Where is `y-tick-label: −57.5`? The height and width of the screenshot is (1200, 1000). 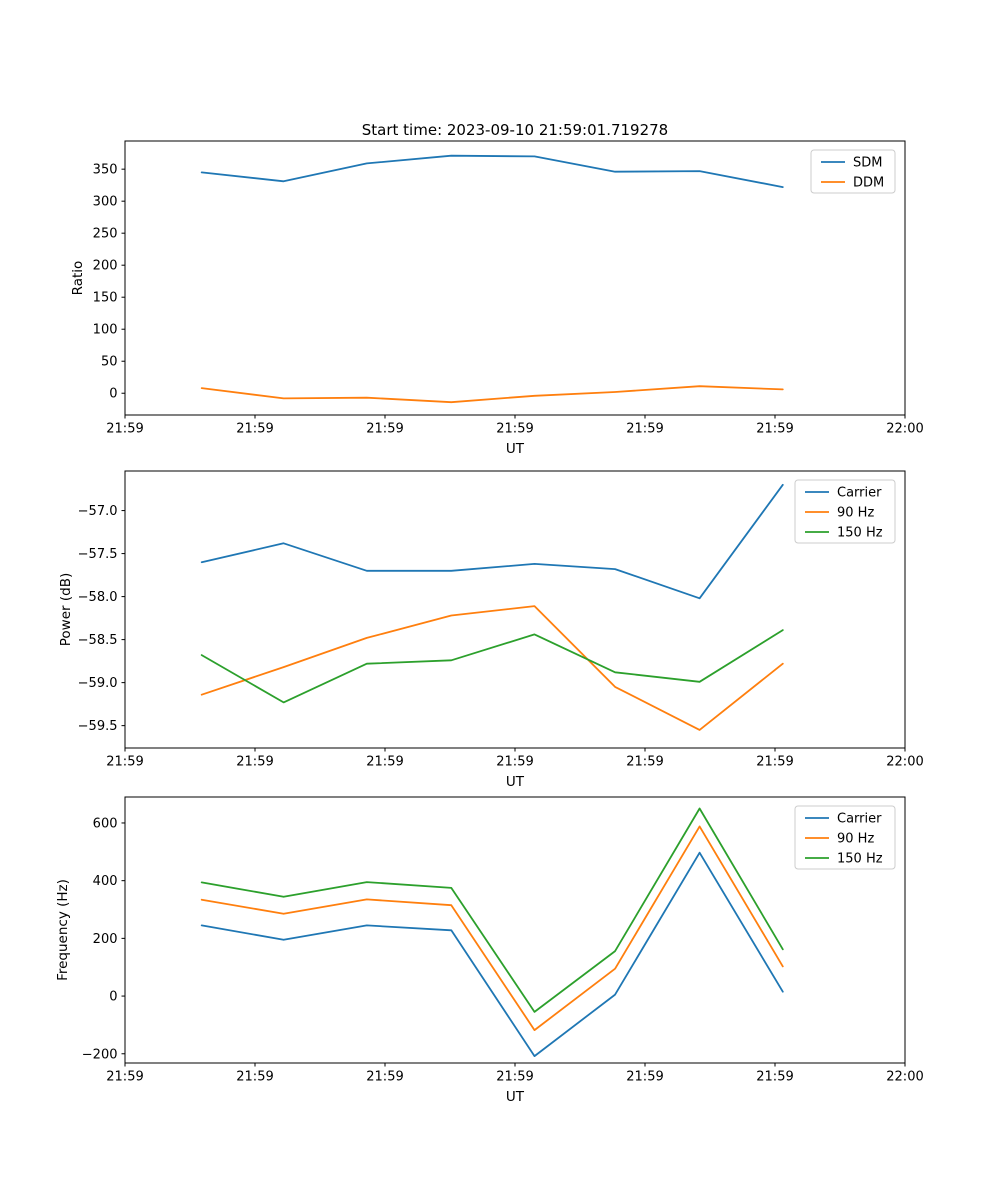
y-tick-label: −57.5 is located at coordinates (98, 554).